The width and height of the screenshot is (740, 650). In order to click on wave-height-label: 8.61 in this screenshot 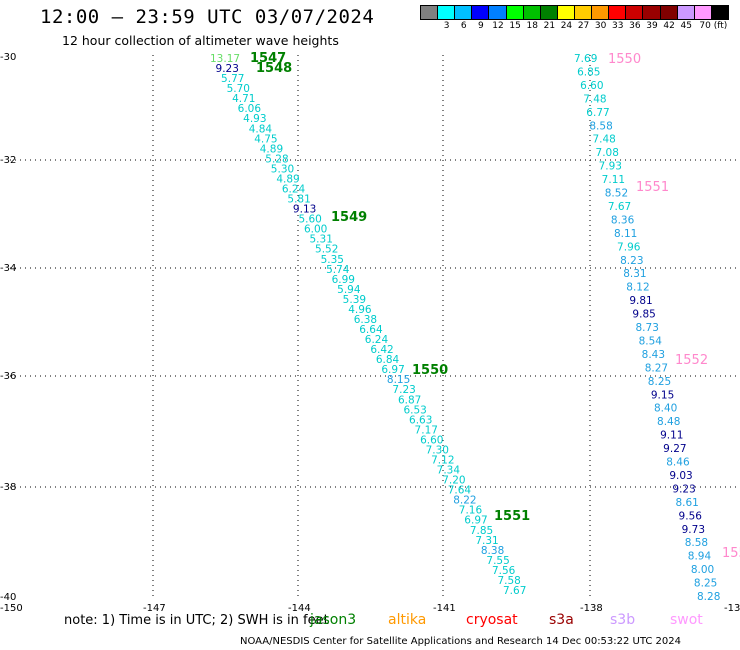, I will do `click(686, 503)`.